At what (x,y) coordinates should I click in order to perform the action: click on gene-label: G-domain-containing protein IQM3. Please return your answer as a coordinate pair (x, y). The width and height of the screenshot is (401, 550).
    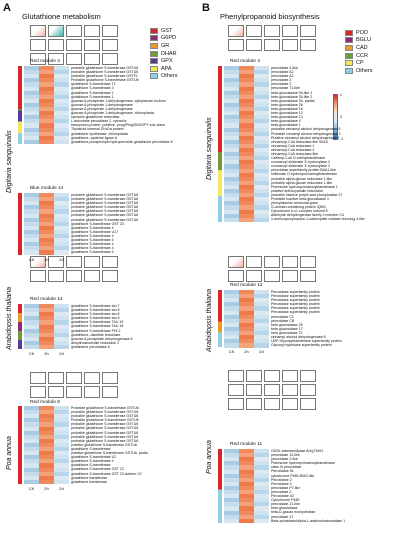
    Looking at the image, I should click on (298, 207).